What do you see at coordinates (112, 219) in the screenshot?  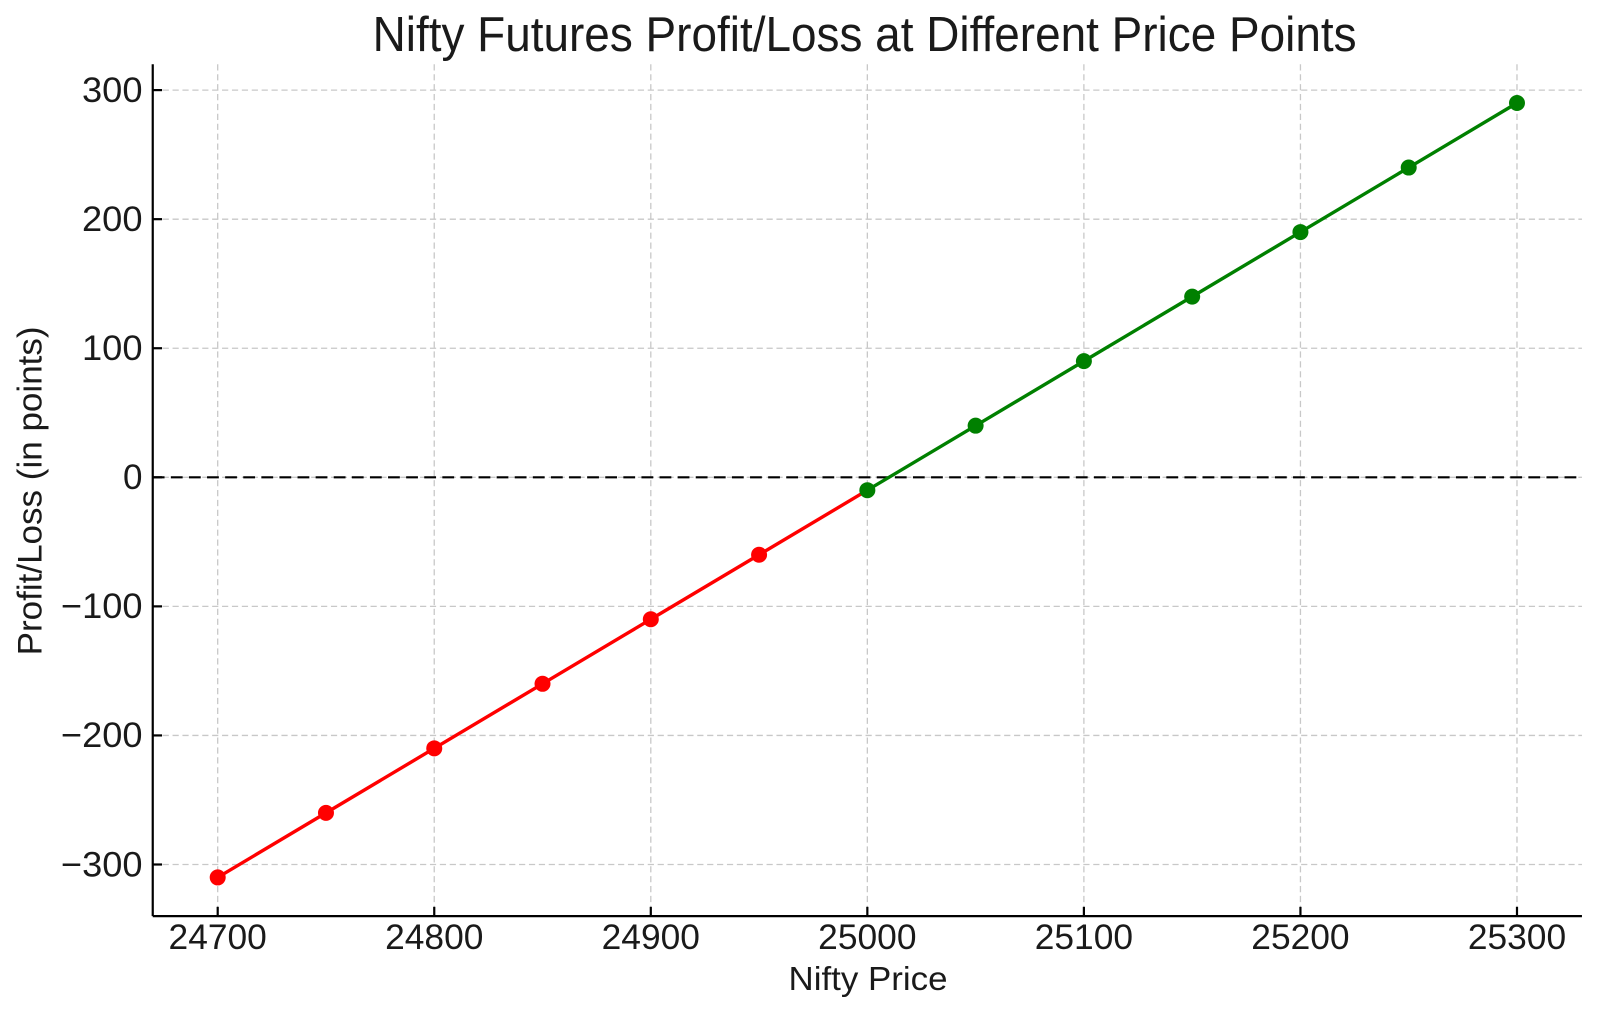 I see `svg-text: 200` at bounding box center [112, 219].